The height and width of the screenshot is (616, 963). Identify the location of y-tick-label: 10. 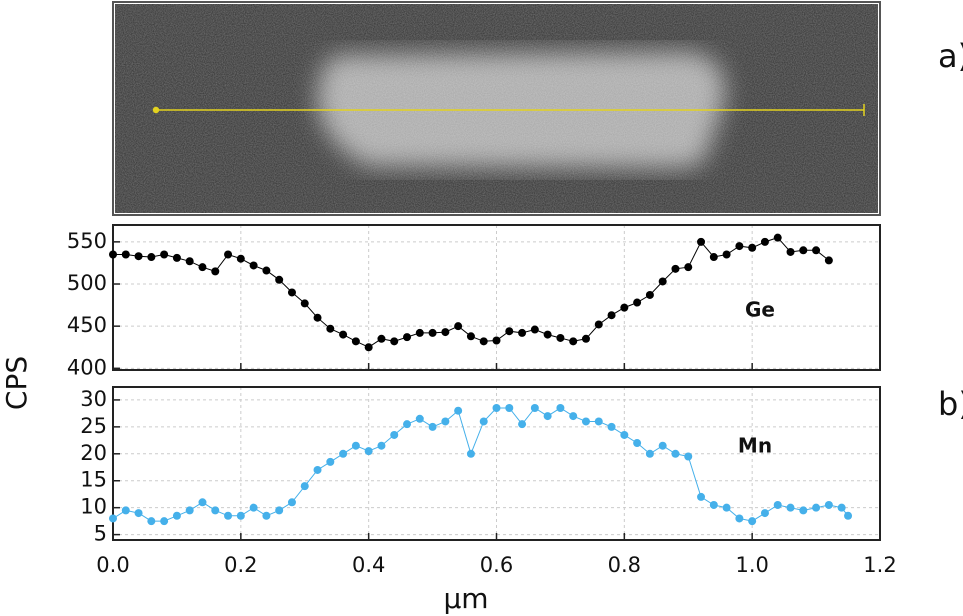
(93, 507).